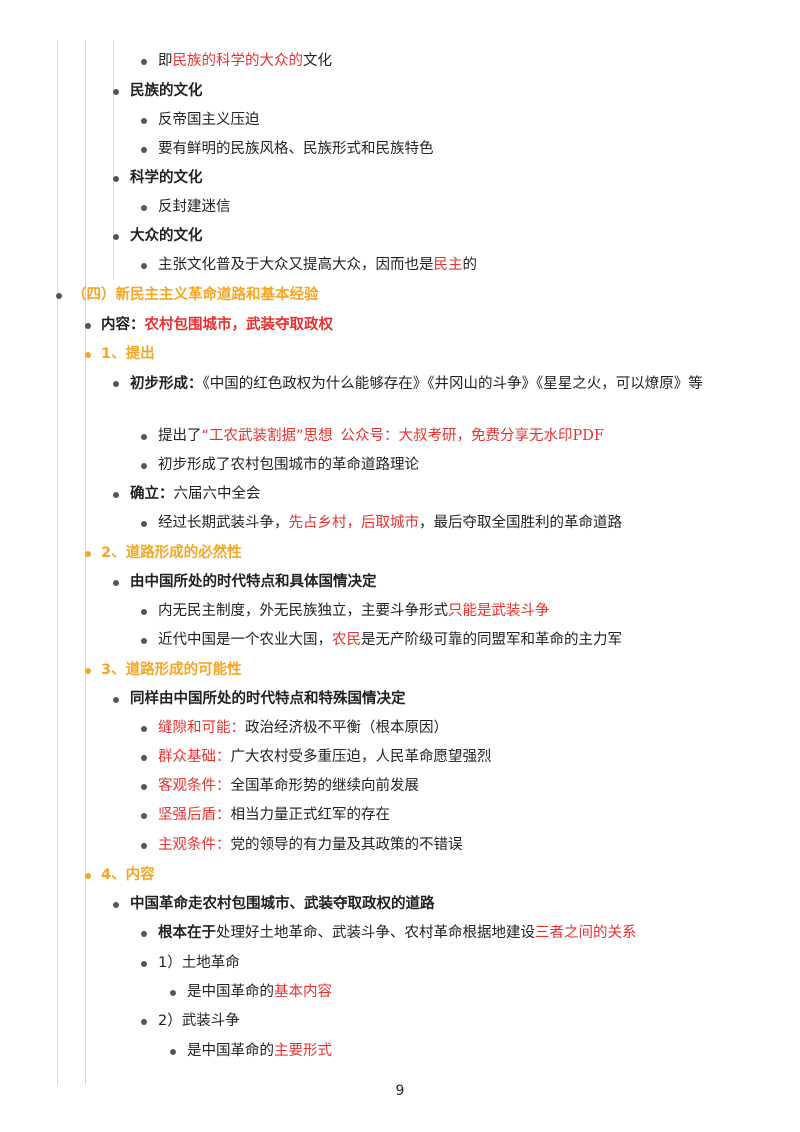 The image size is (800, 1132). I want to click on page-number: 9, so click(400, 1091).